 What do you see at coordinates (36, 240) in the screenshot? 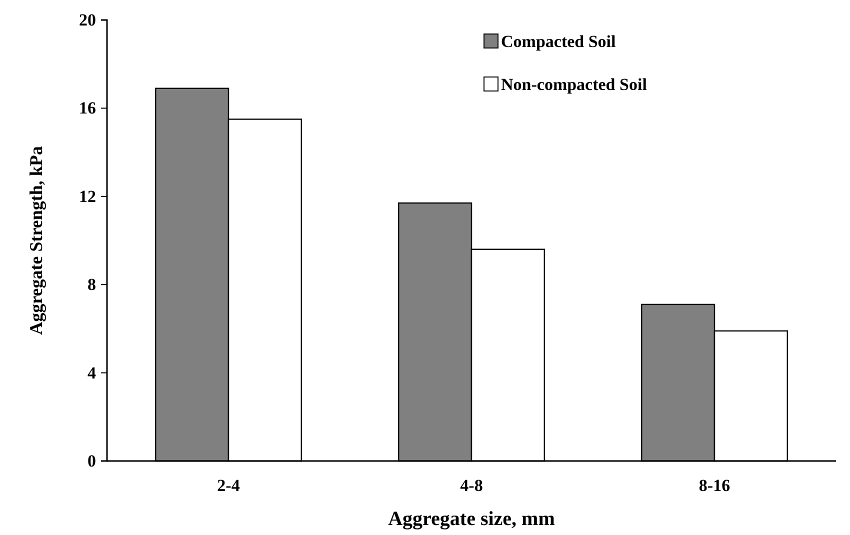
I see `y-axis-title: Aggregate Strength, kPa` at bounding box center [36, 240].